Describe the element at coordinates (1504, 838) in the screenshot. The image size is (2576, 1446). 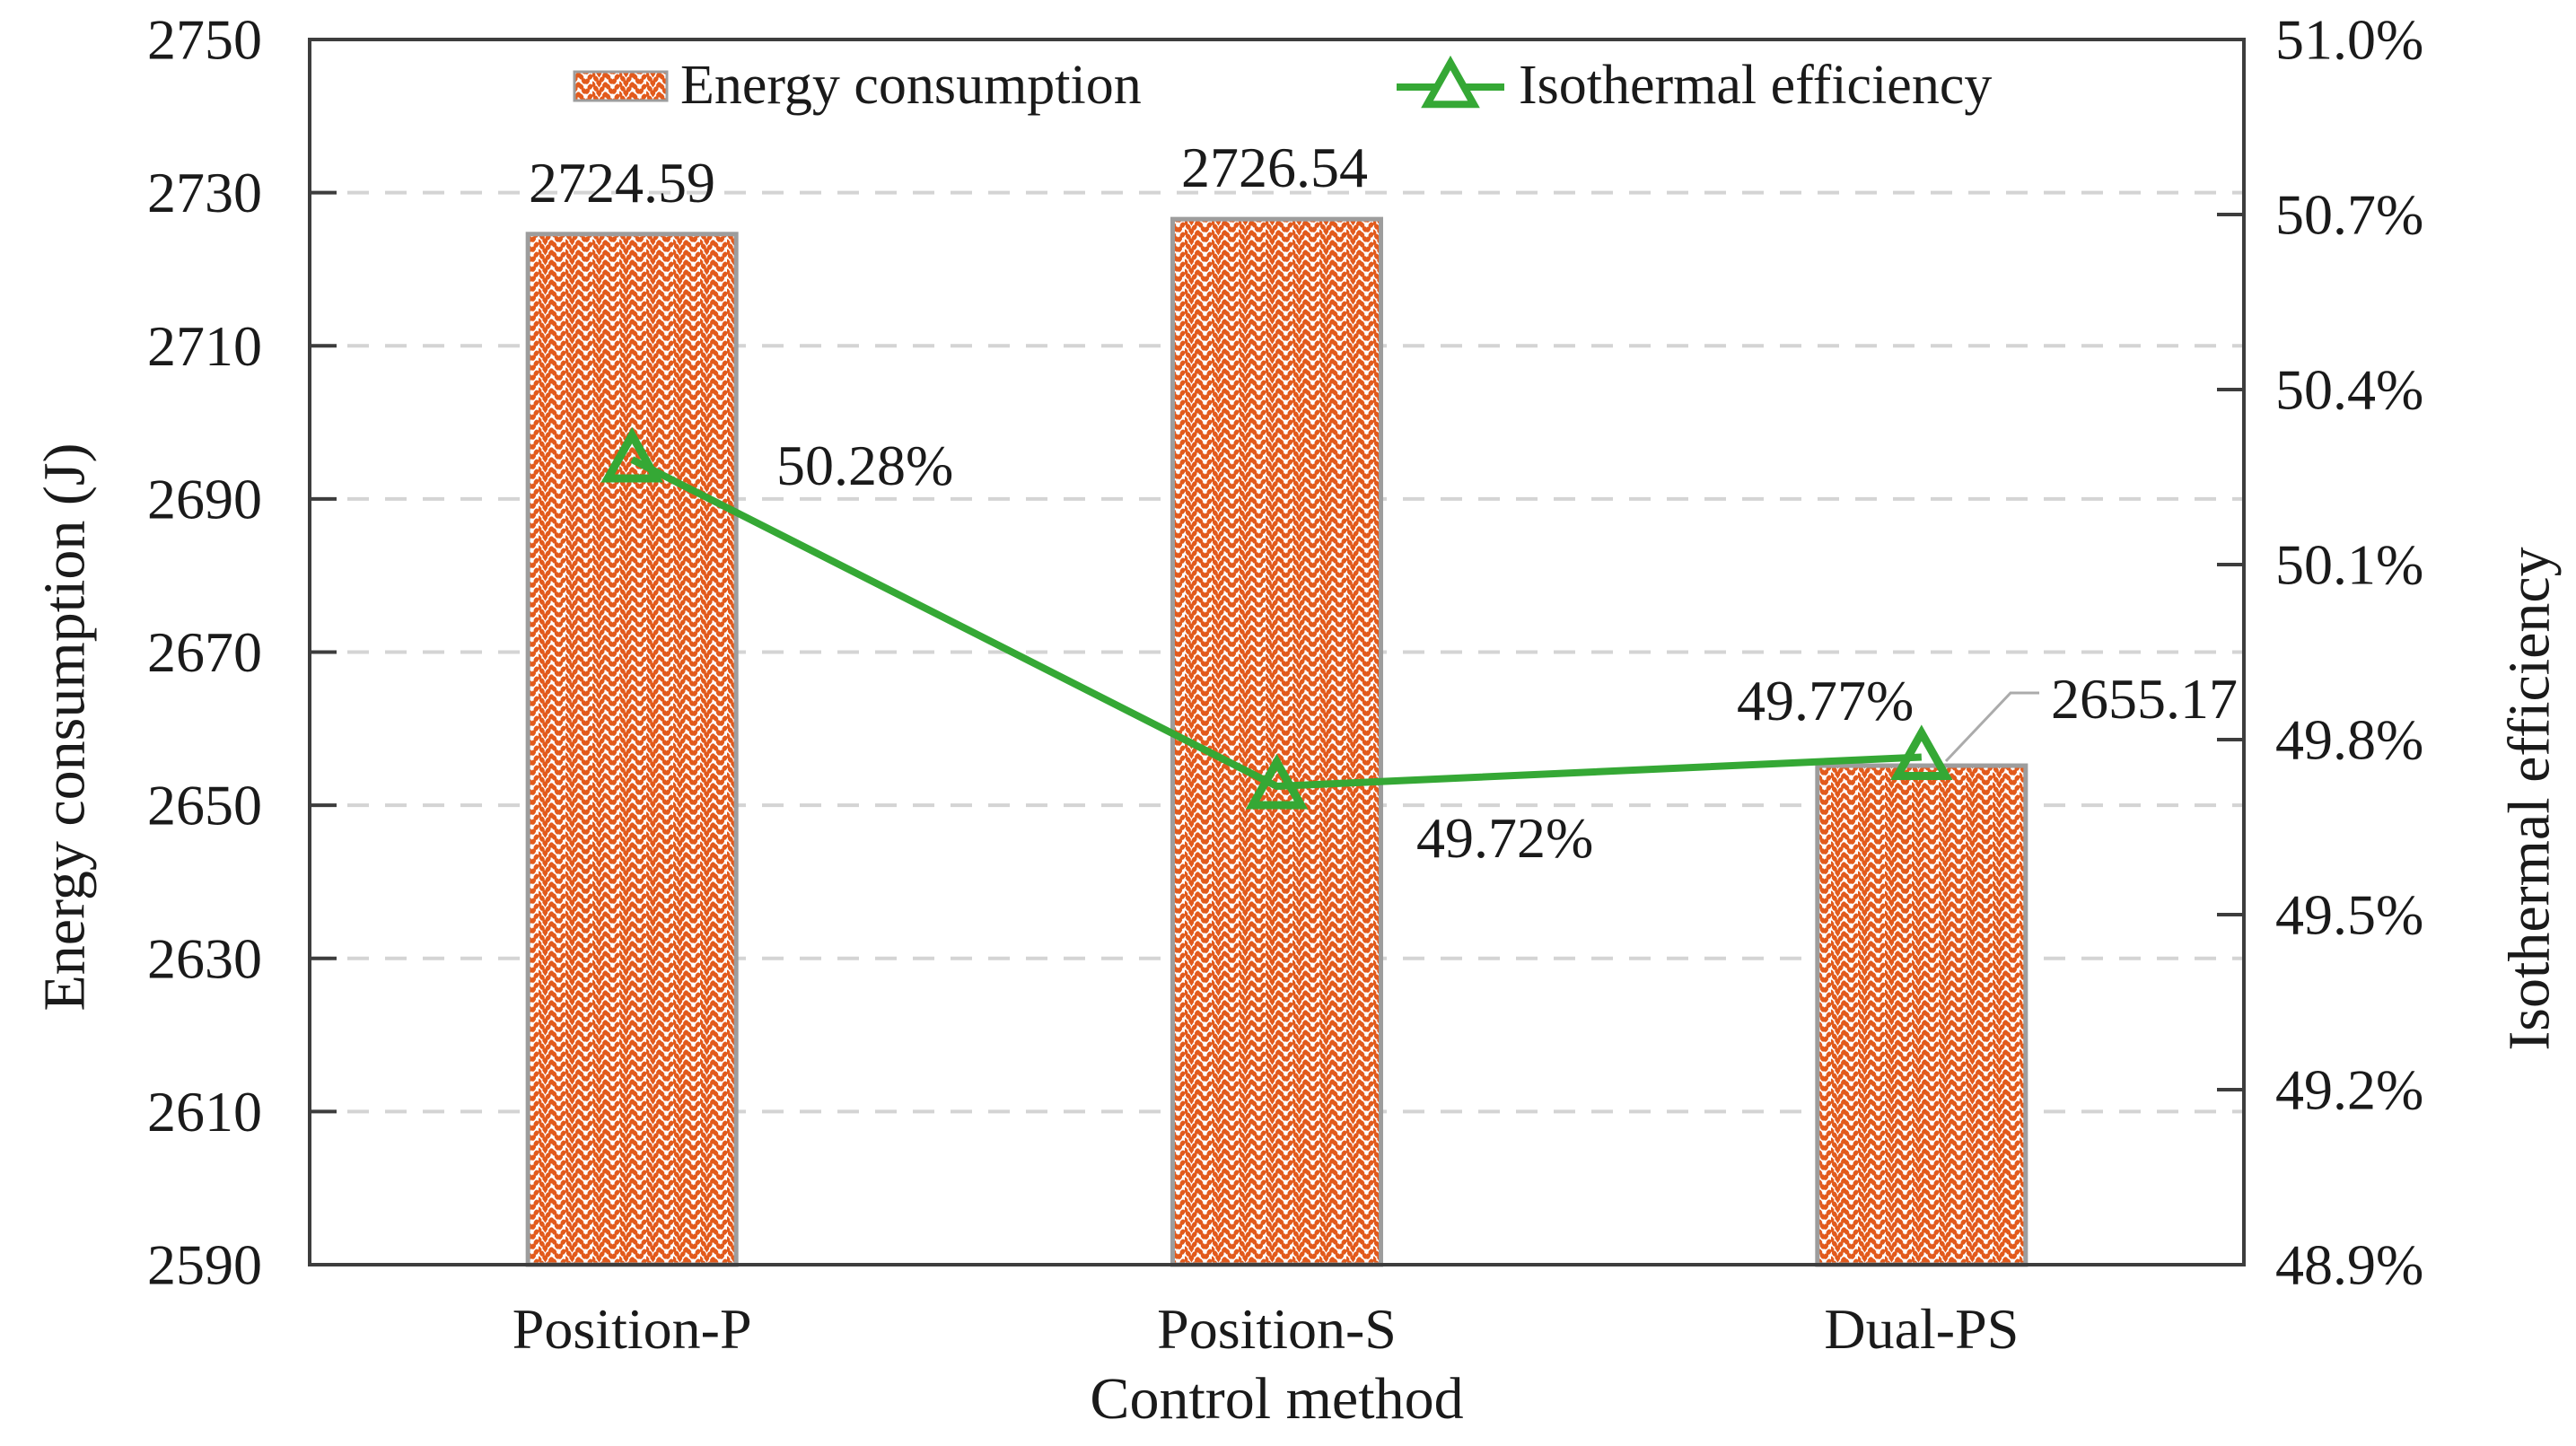
I see `efficiency-value-label: 49.72%` at that location.